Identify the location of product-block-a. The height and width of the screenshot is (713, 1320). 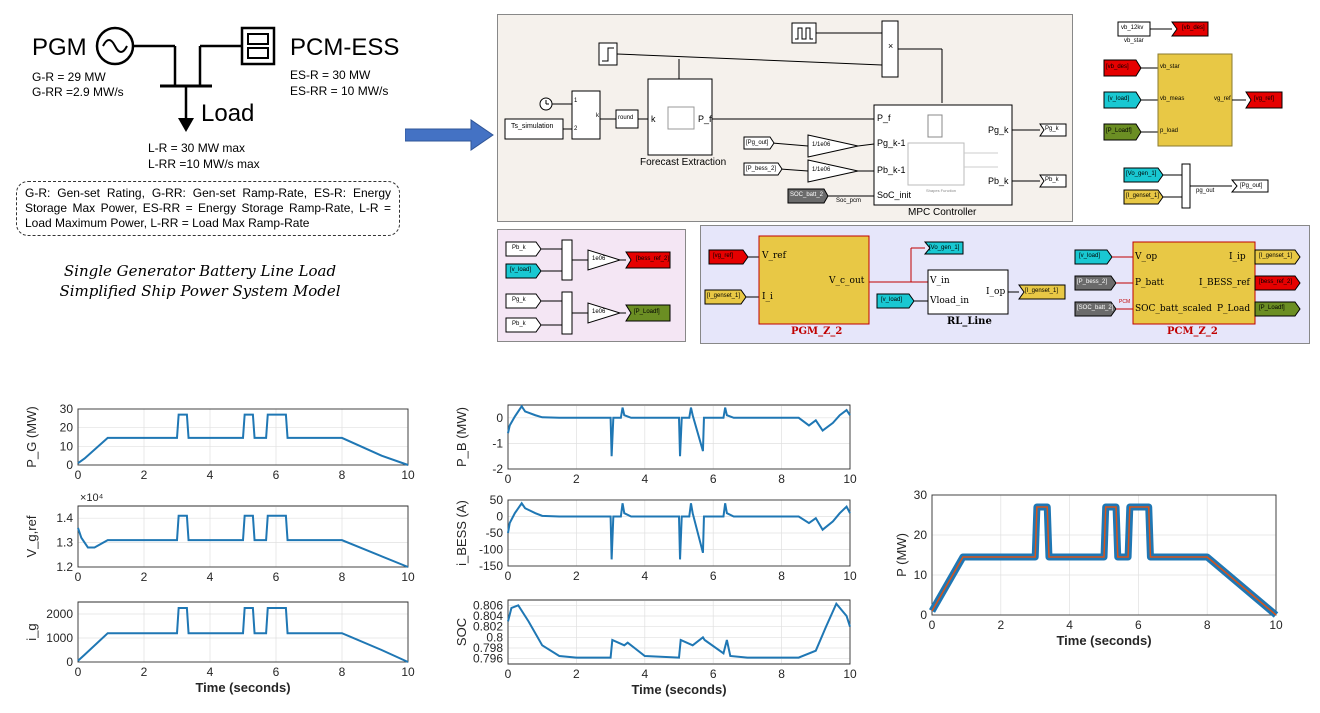
(567, 260).